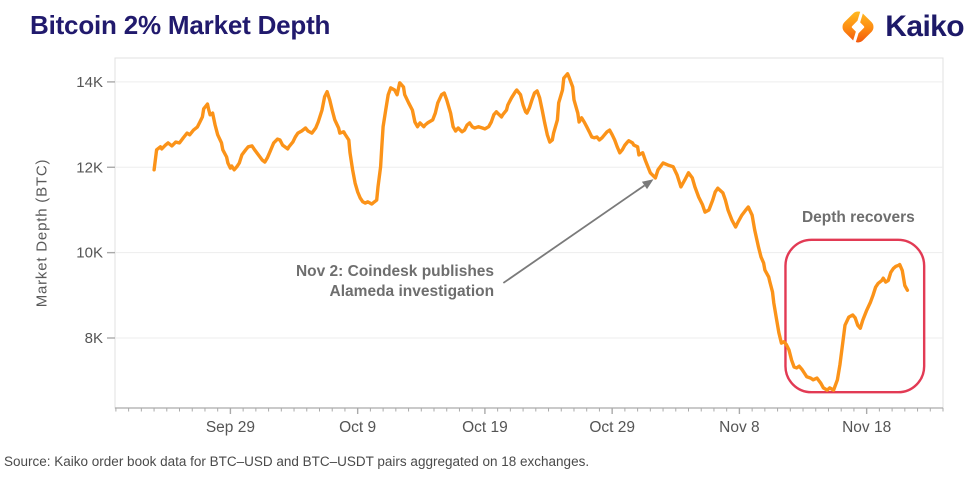 This screenshot has width=972, height=482. What do you see at coordinates (866, 427) in the screenshot?
I see `x-tick-label-Nov-18: Nov 18` at bounding box center [866, 427].